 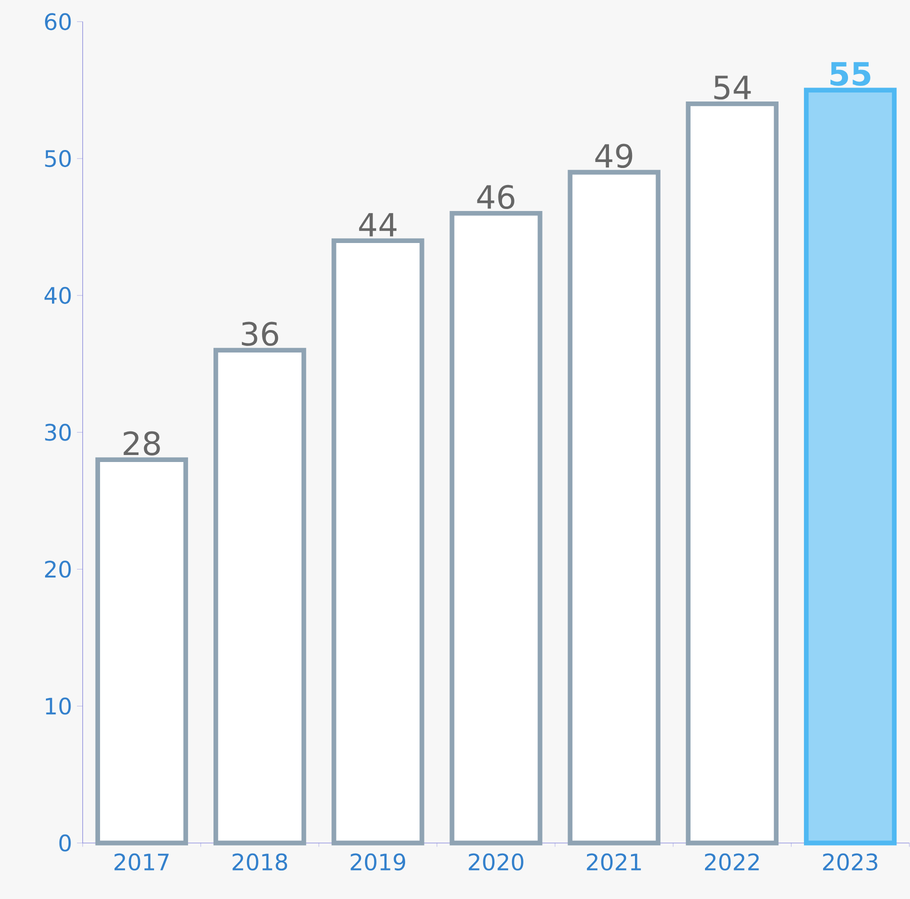 I want to click on data-label: 46, so click(x=495, y=197).